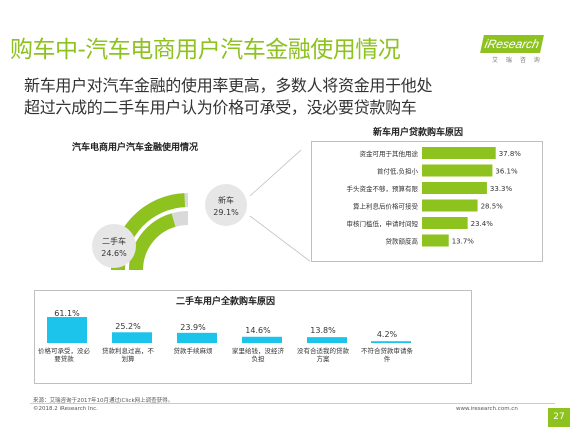 Image resolution: width=570 pixels, height=427 pixels. What do you see at coordinates (389, 153) in the screenshot?
I see `hbar-category-1: 资金可用于其他用途` at bounding box center [389, 153].